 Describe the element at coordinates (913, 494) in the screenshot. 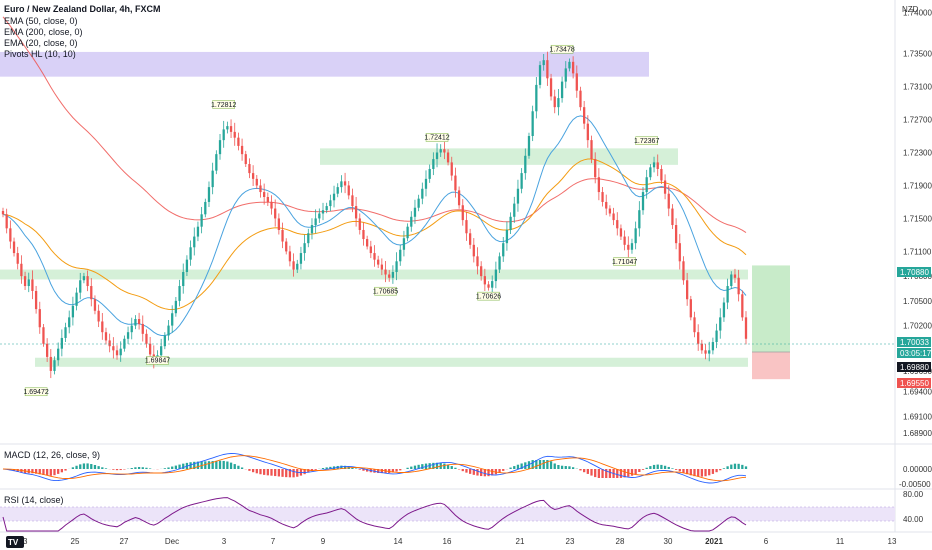

I see `rsi-tick-0: 80.00` at that location.